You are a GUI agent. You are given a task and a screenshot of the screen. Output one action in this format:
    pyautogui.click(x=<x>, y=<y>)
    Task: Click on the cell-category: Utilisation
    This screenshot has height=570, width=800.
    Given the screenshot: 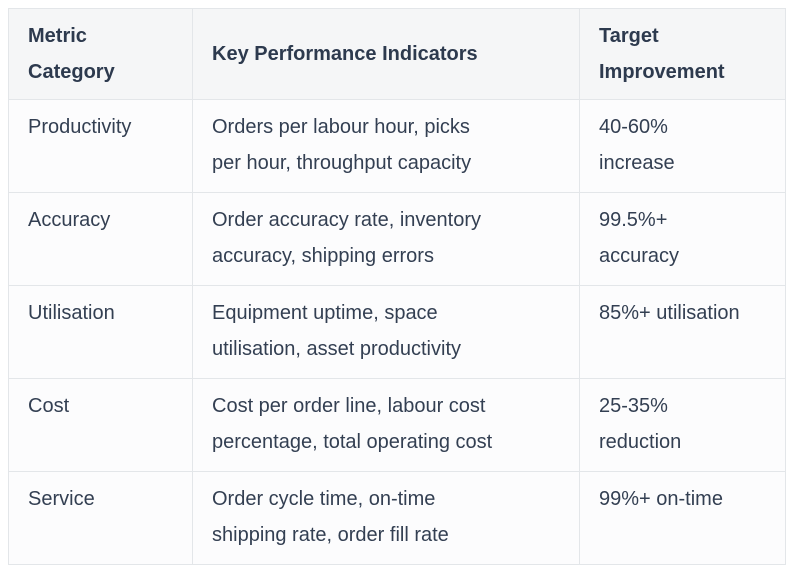 What is the action you would take?
    pyautogui.click(x=100, y=332)
    